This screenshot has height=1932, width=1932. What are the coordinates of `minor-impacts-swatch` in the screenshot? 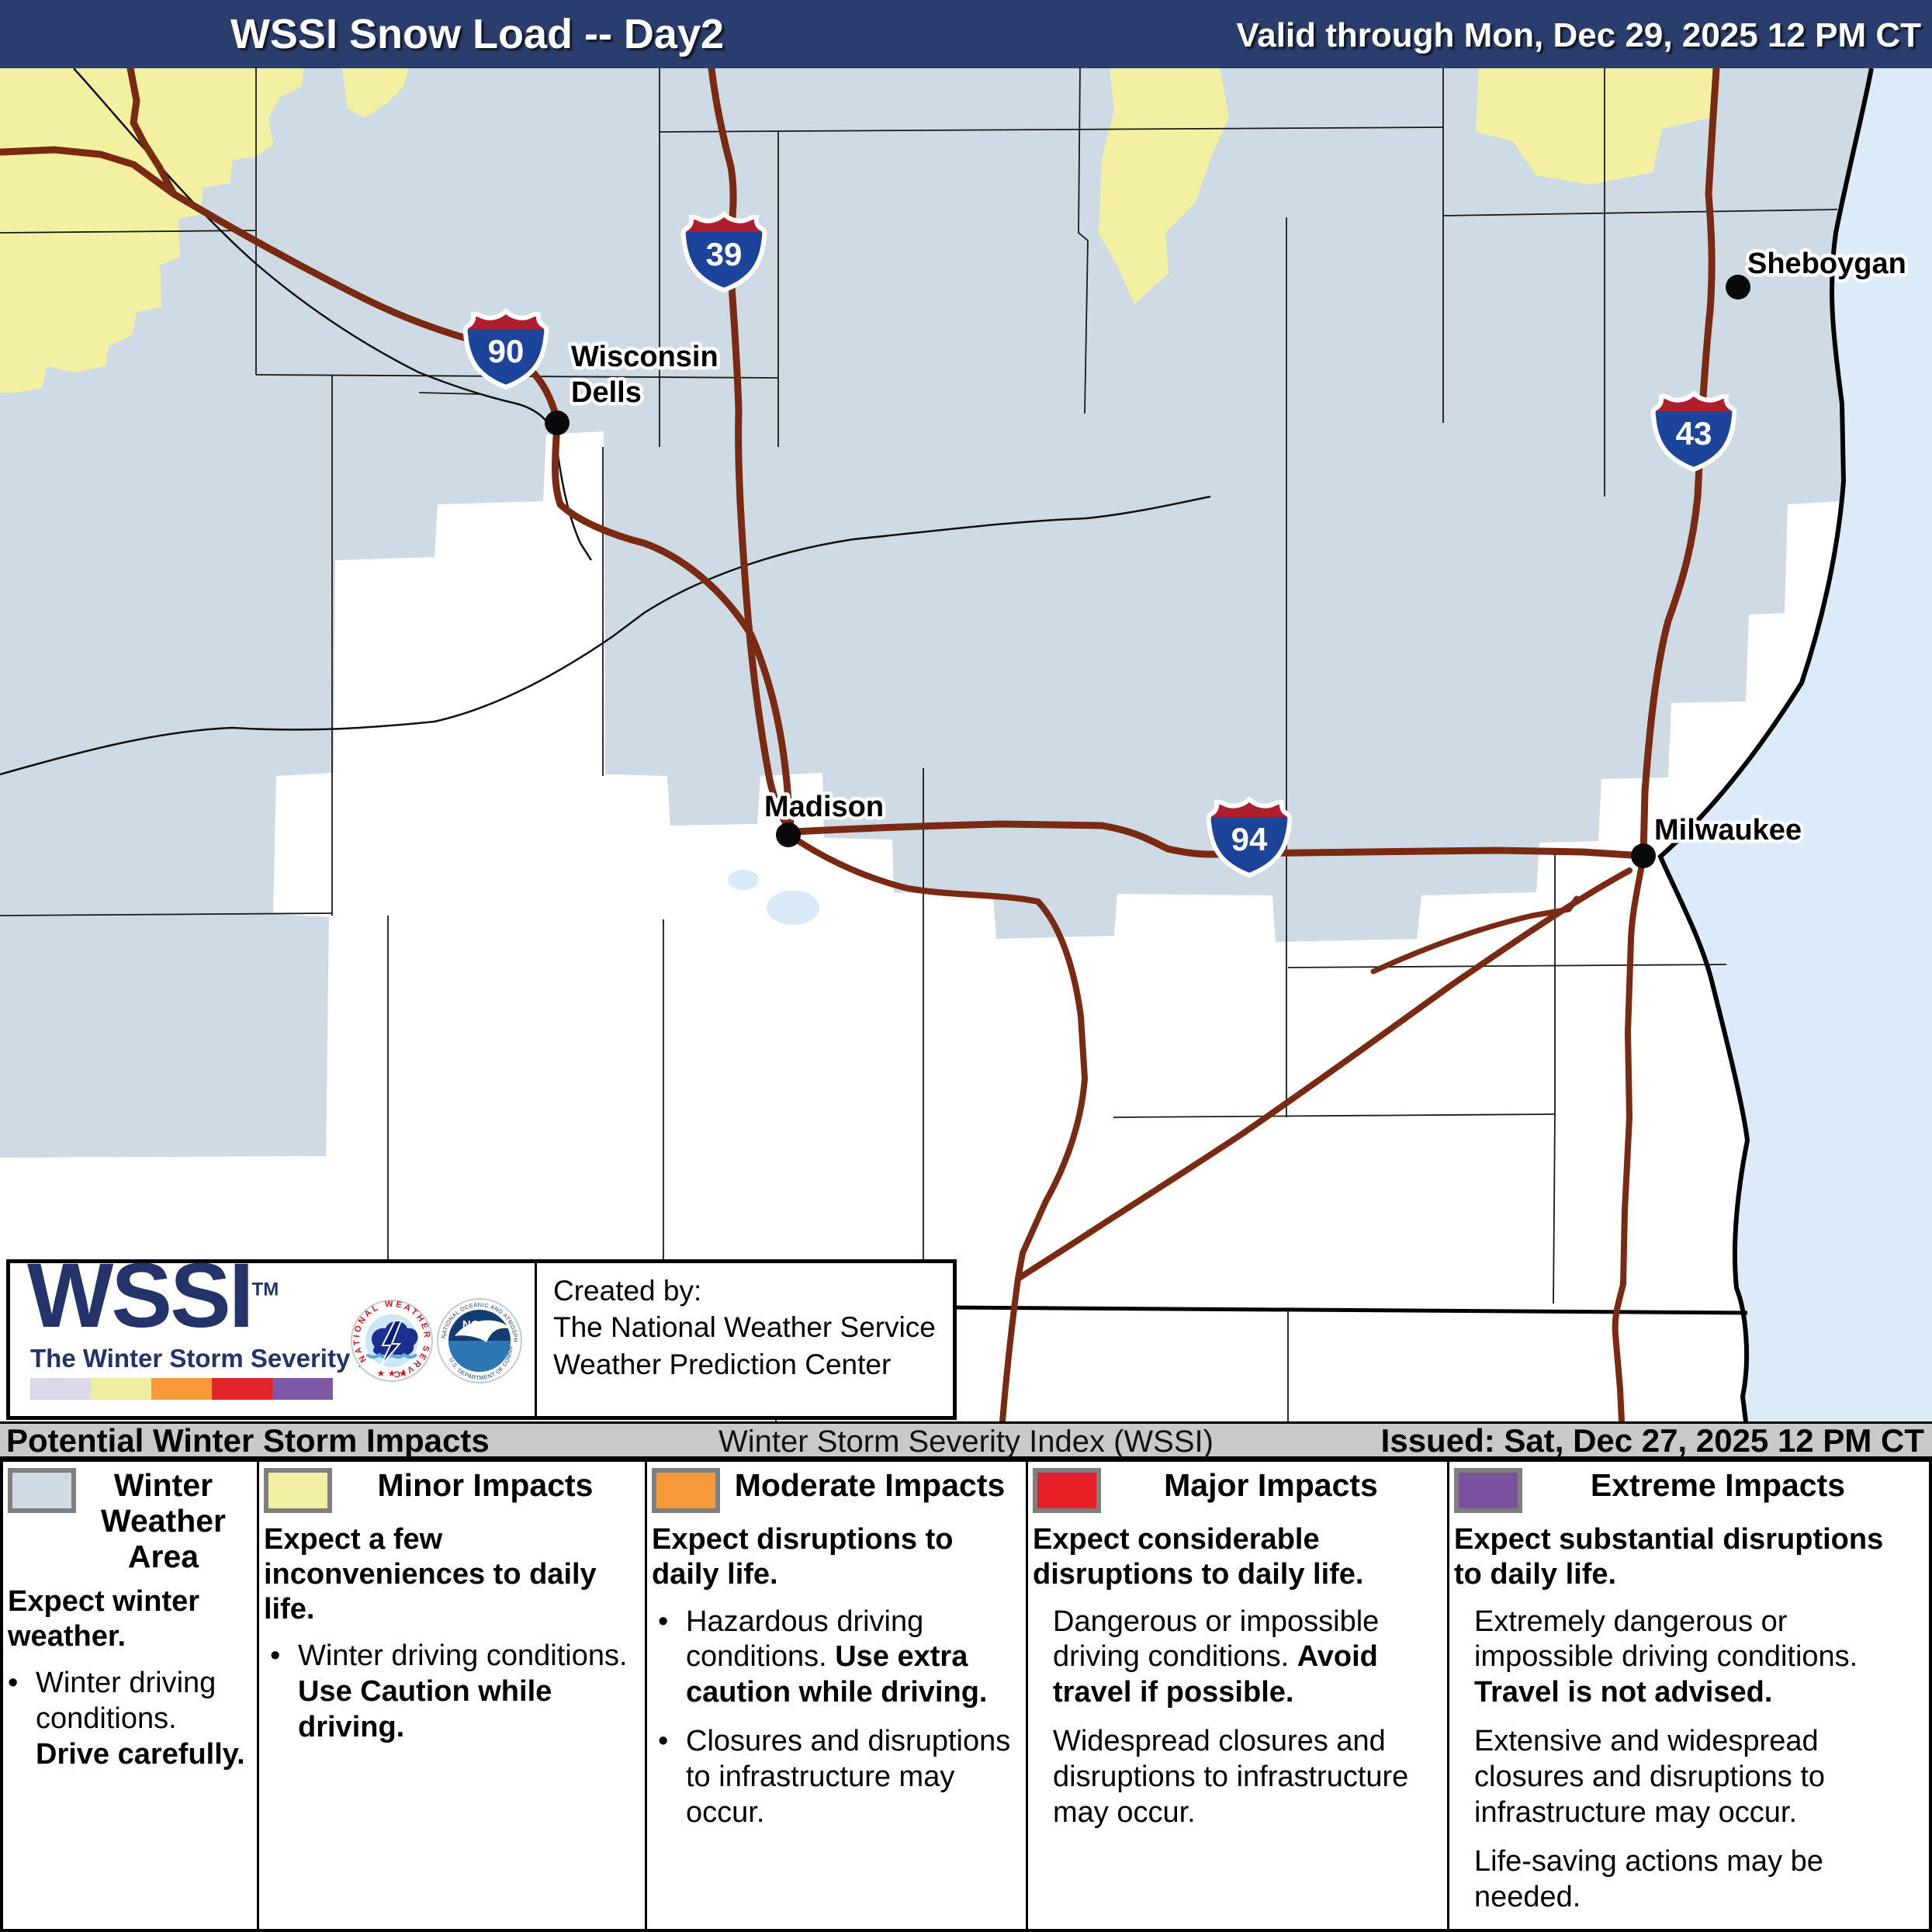 It's located at (298, 1490).